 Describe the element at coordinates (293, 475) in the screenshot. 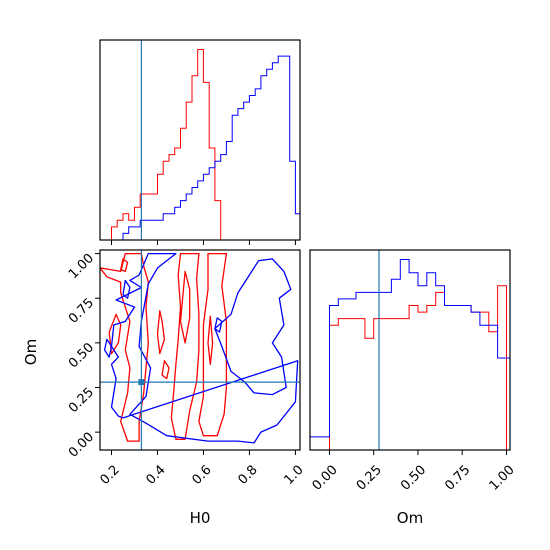

I see `h0-tick-label: 1.0` at that location.